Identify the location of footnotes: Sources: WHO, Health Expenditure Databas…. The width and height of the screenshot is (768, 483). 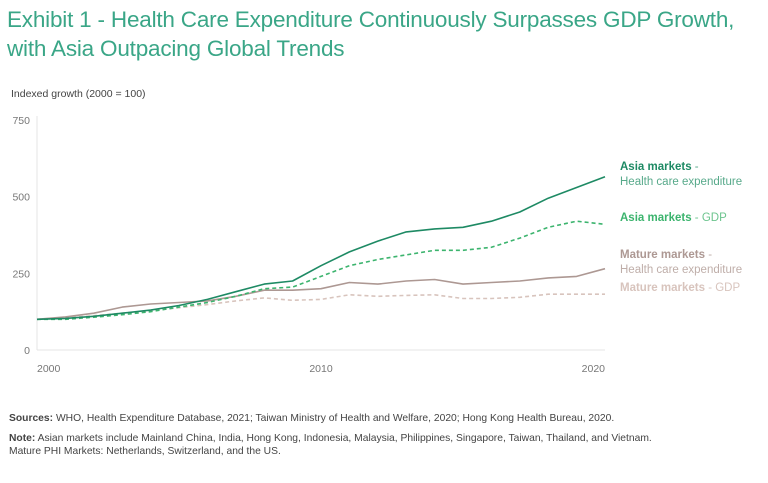
(384, 438).